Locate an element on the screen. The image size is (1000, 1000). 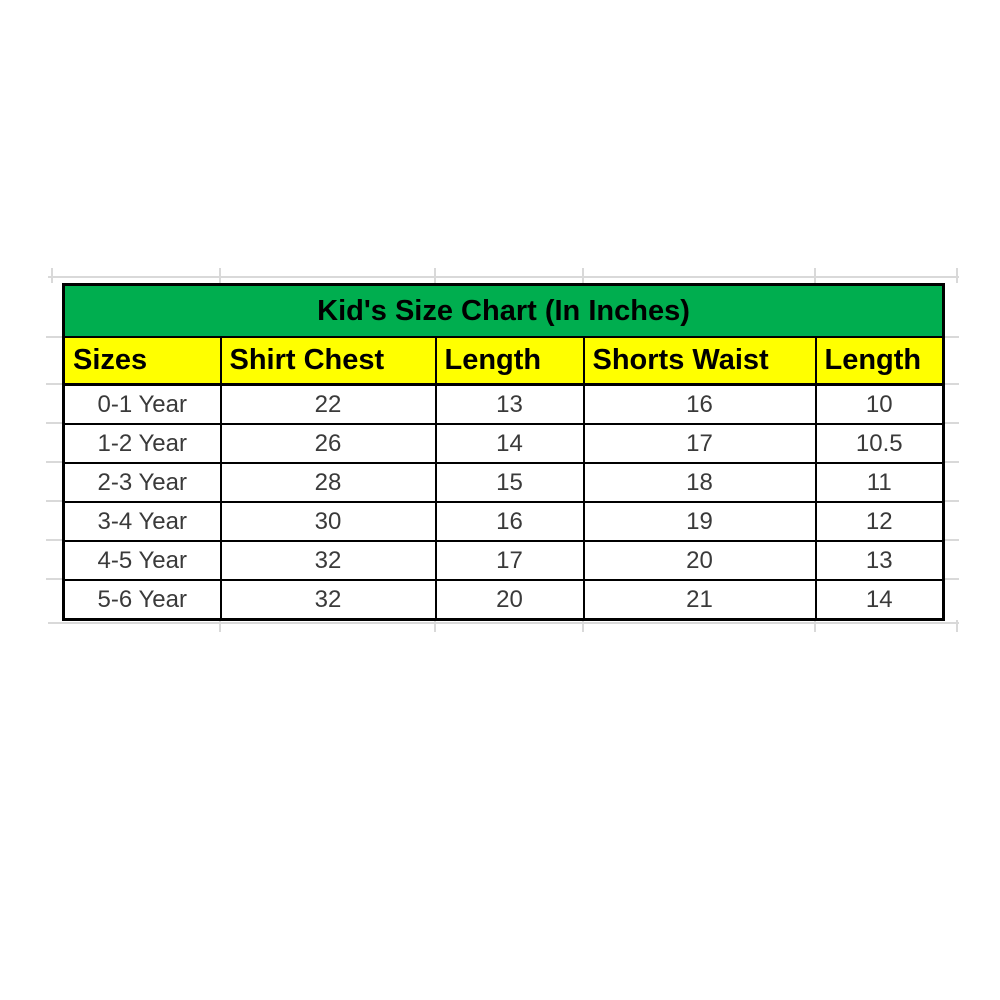
title-row: Kid's Size Chart (In Inches) is located at coordinates (503, 310).